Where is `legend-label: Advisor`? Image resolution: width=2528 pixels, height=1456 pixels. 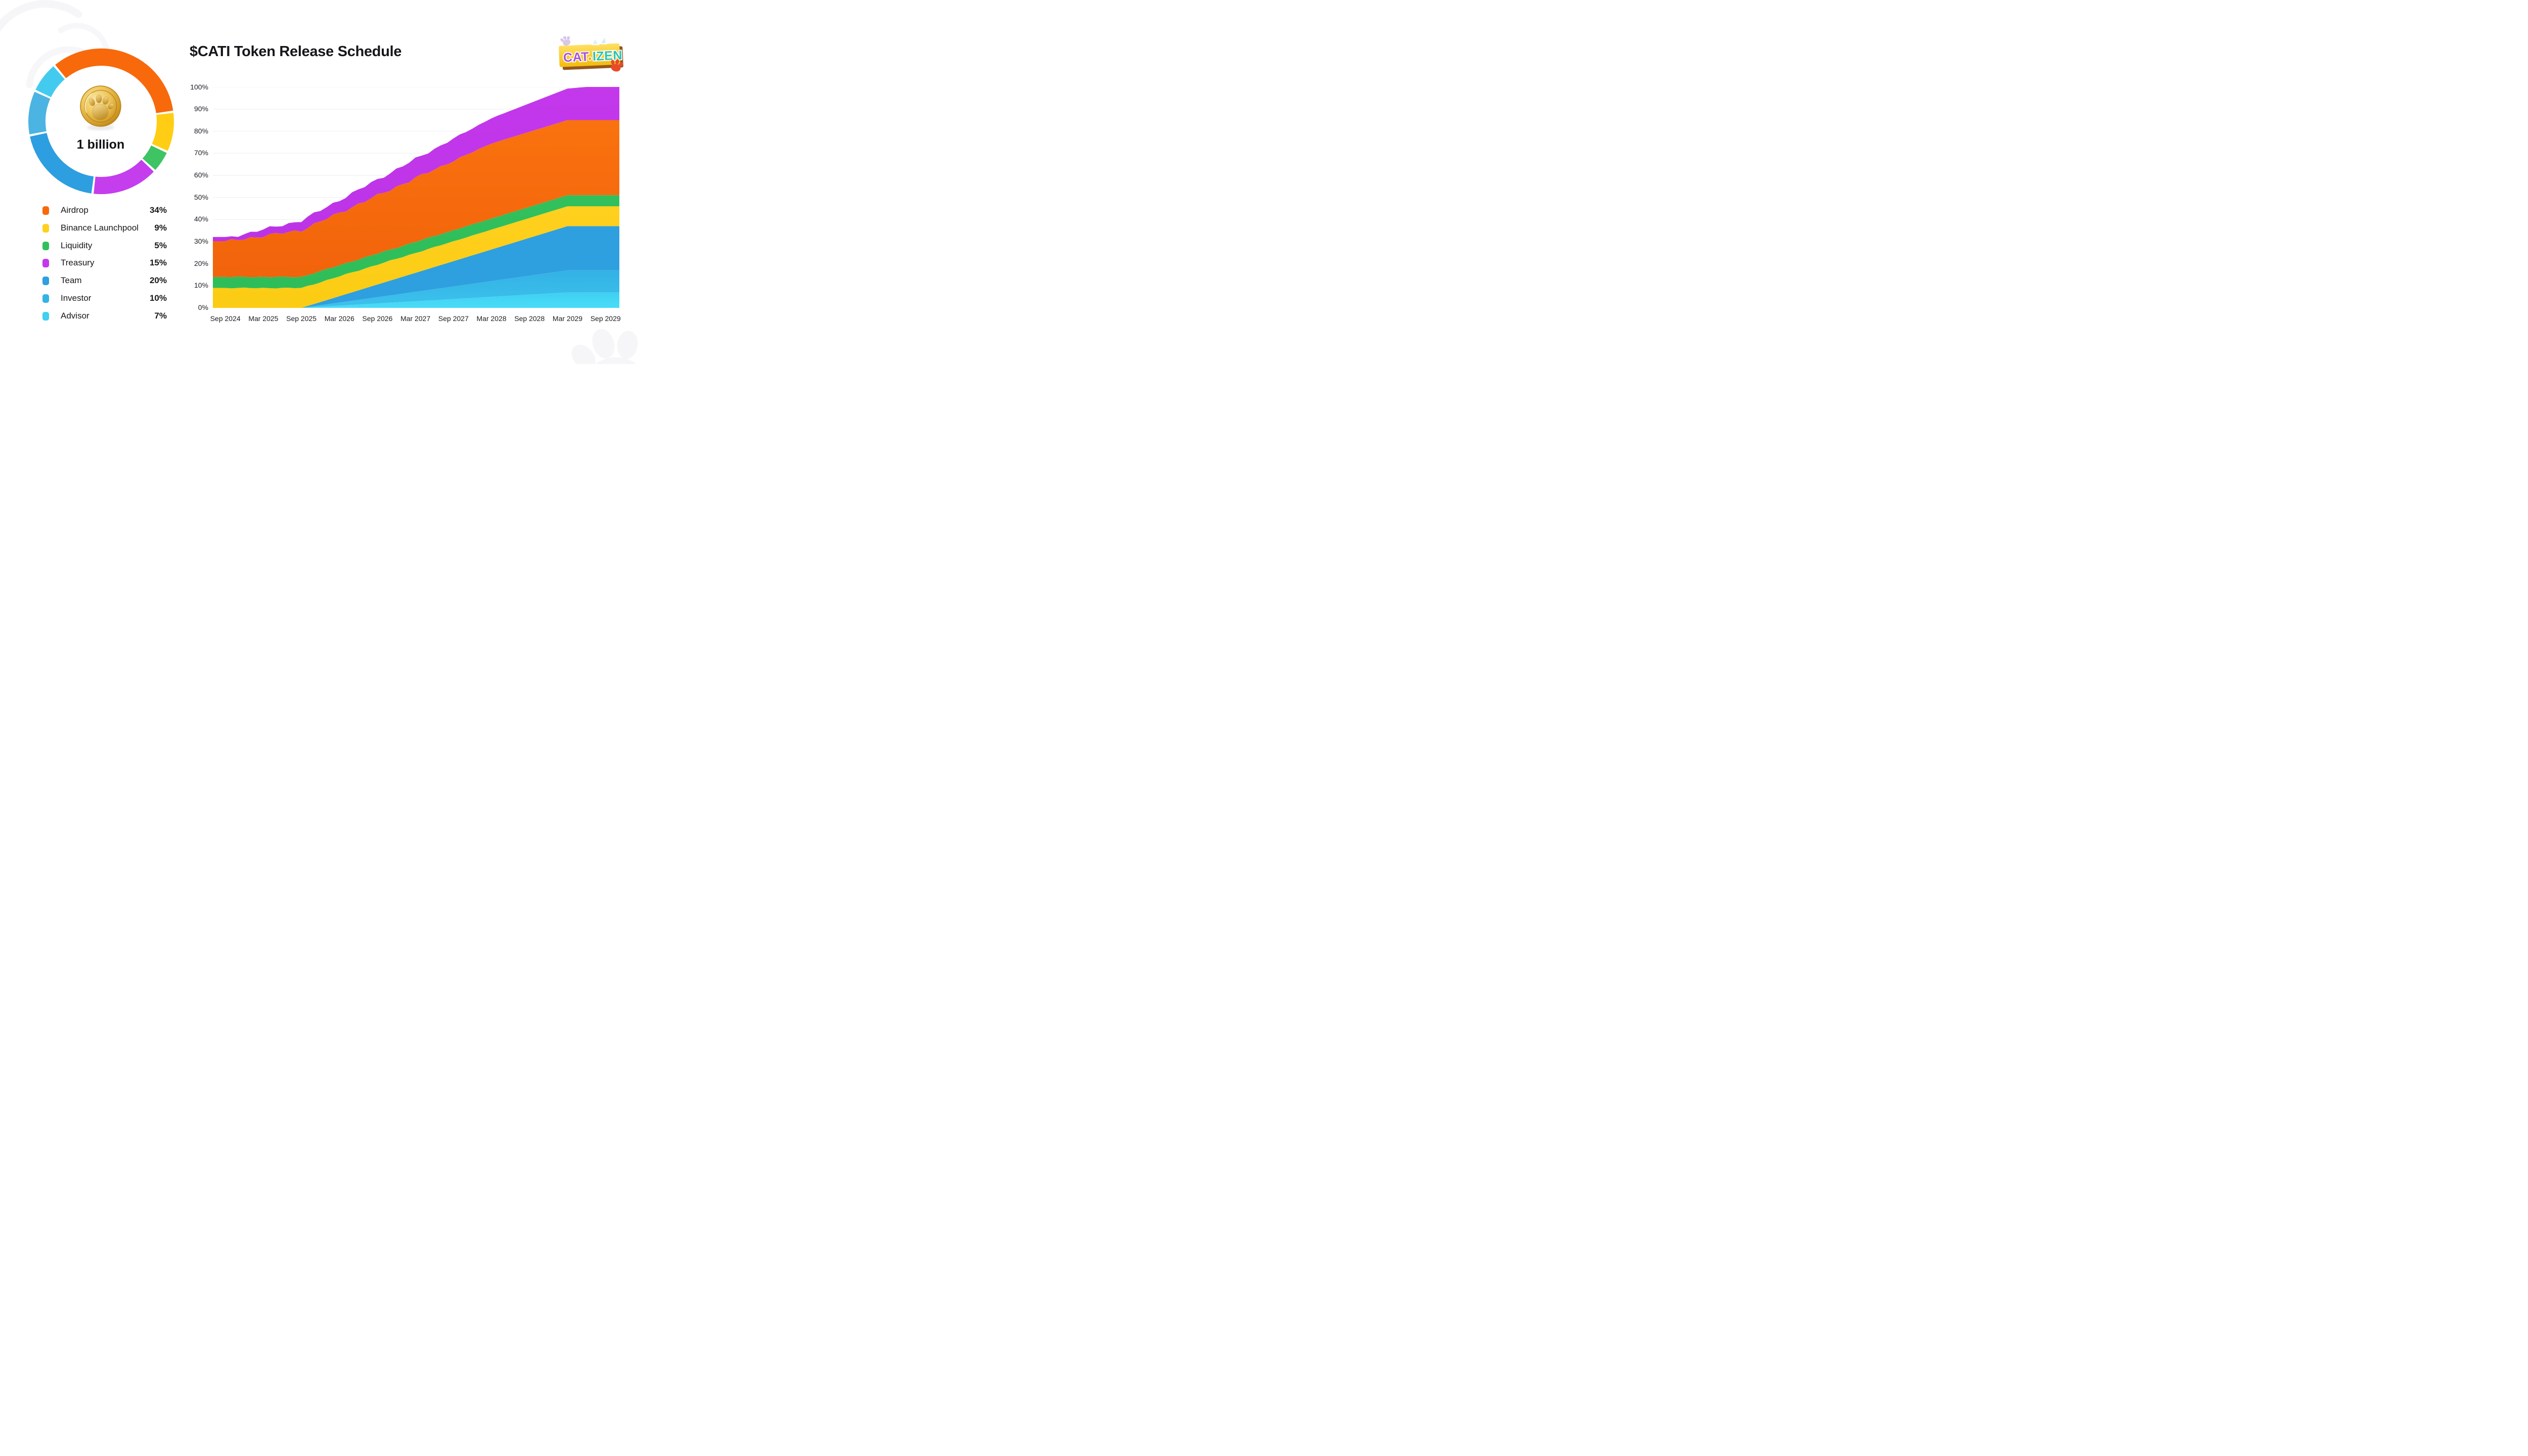
legend-label: Advisor is located at coordinates (75, 315).